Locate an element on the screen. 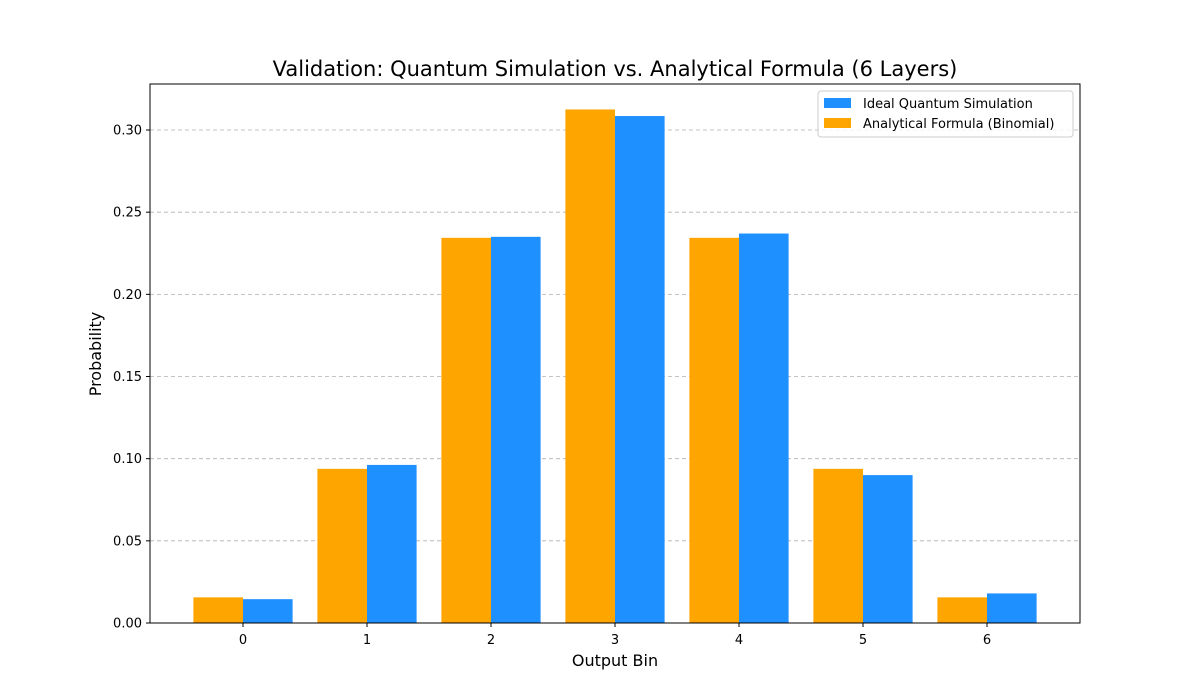 The image size is (1200, 700). legend-label: Analytical Formula (Binomial) is located at coordinates (958, 124).